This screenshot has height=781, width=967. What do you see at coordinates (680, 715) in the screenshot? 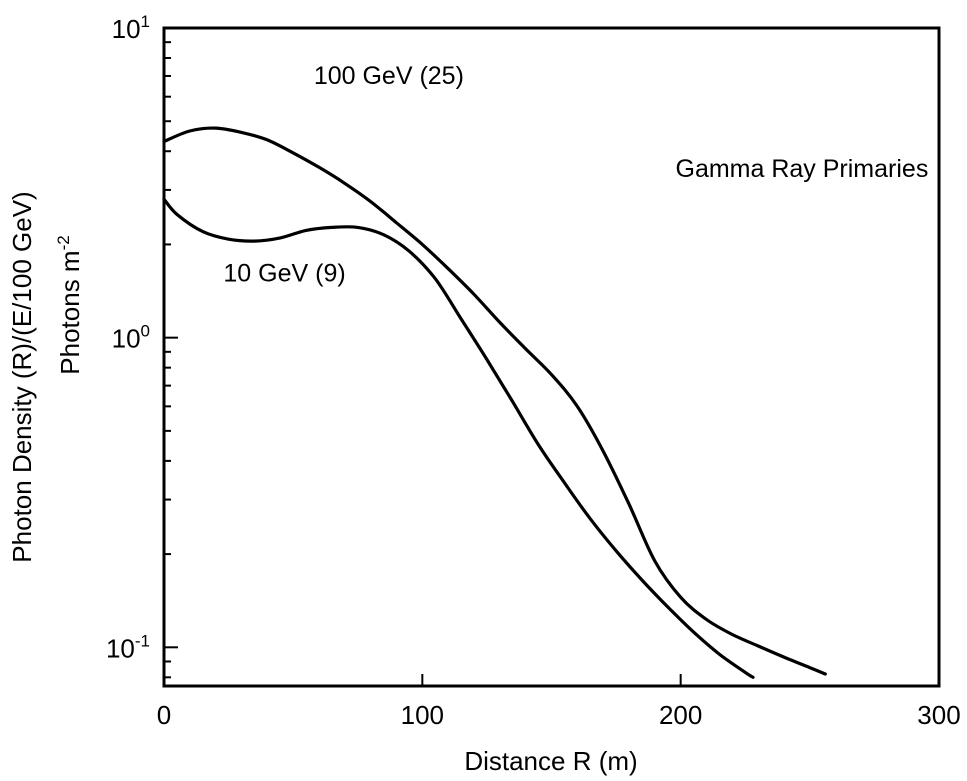
I see `x-tick-label: 200` at bounding box center [680, 715].